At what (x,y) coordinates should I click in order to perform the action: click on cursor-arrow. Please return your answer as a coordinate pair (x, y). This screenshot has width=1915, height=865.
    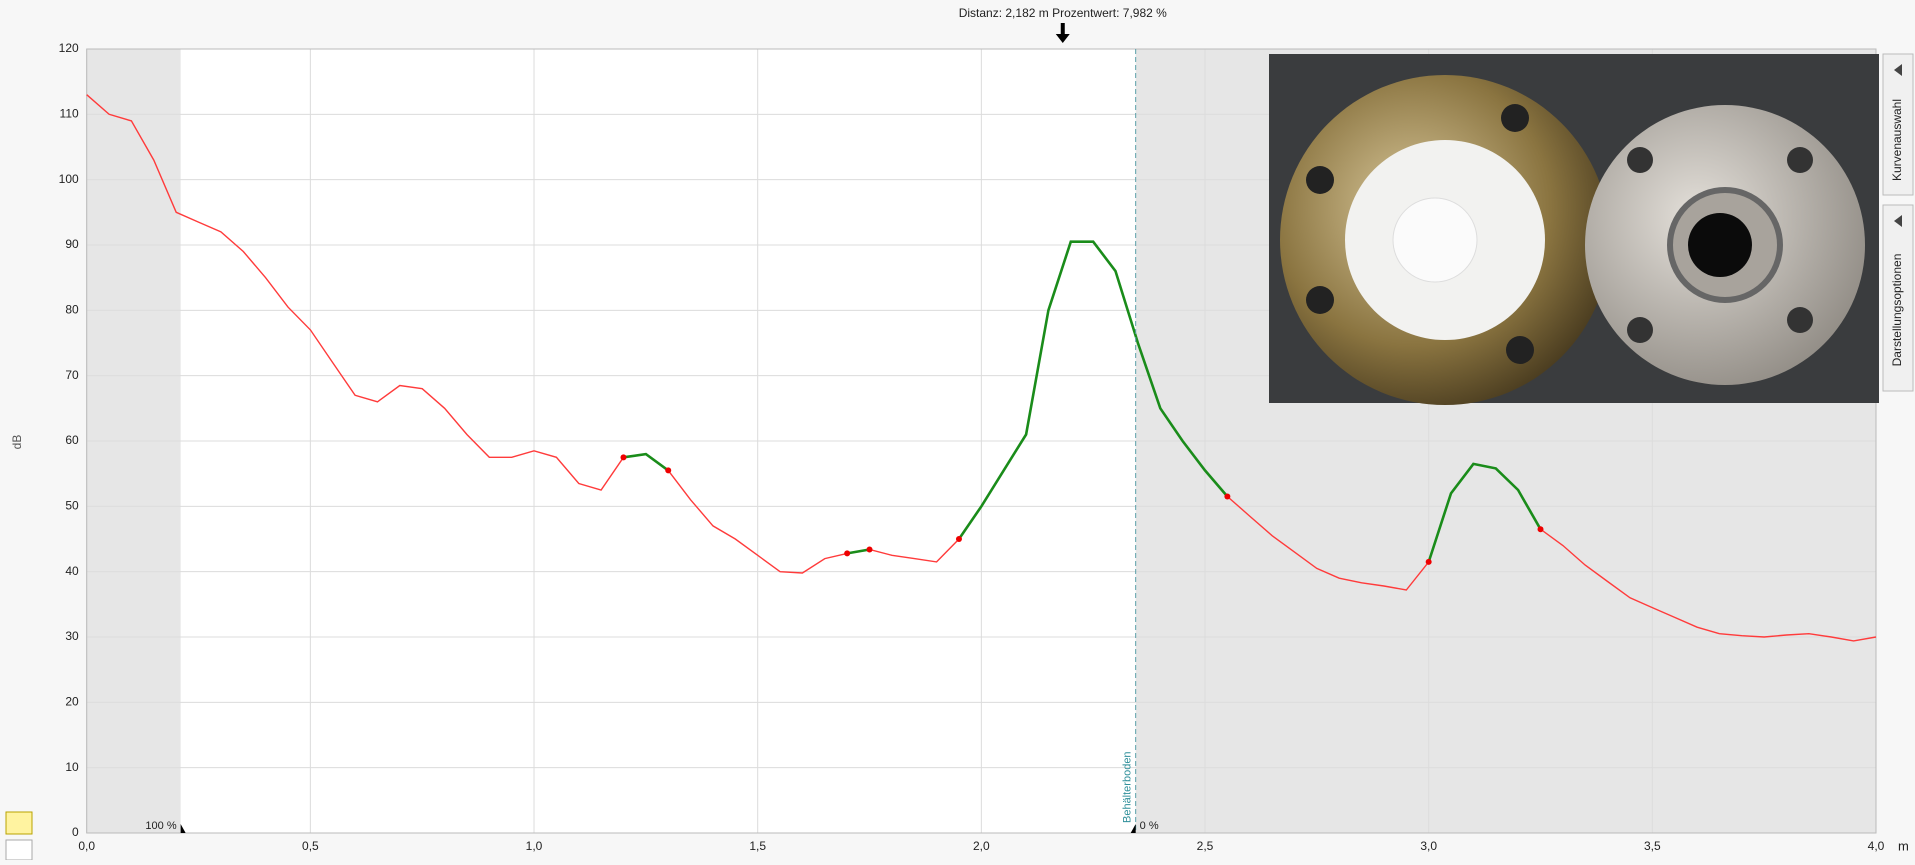
    Looking at the image, I should click on (1062, 33).